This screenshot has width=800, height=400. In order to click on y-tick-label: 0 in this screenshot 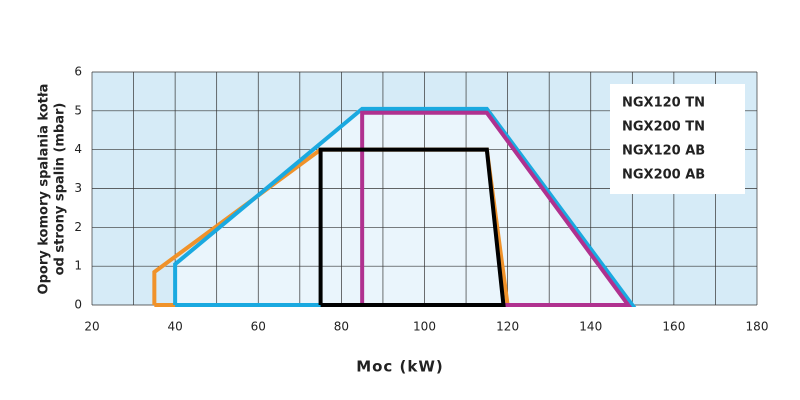, I will do `click(78, 305)`.